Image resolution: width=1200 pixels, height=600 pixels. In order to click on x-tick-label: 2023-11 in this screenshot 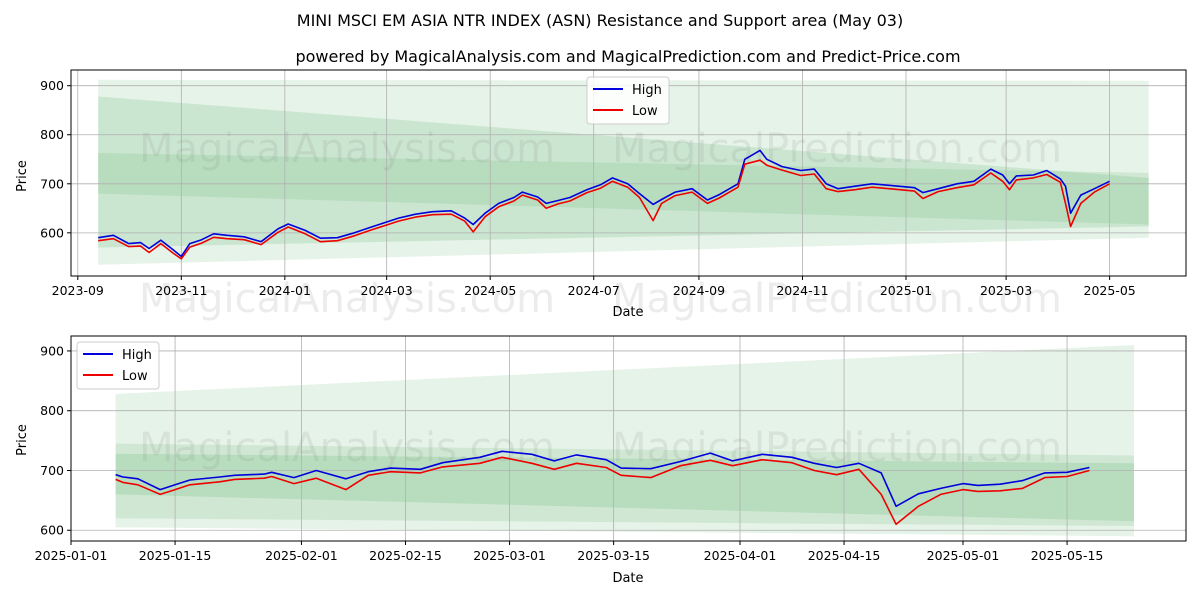, I will do `click(181, 290)`.